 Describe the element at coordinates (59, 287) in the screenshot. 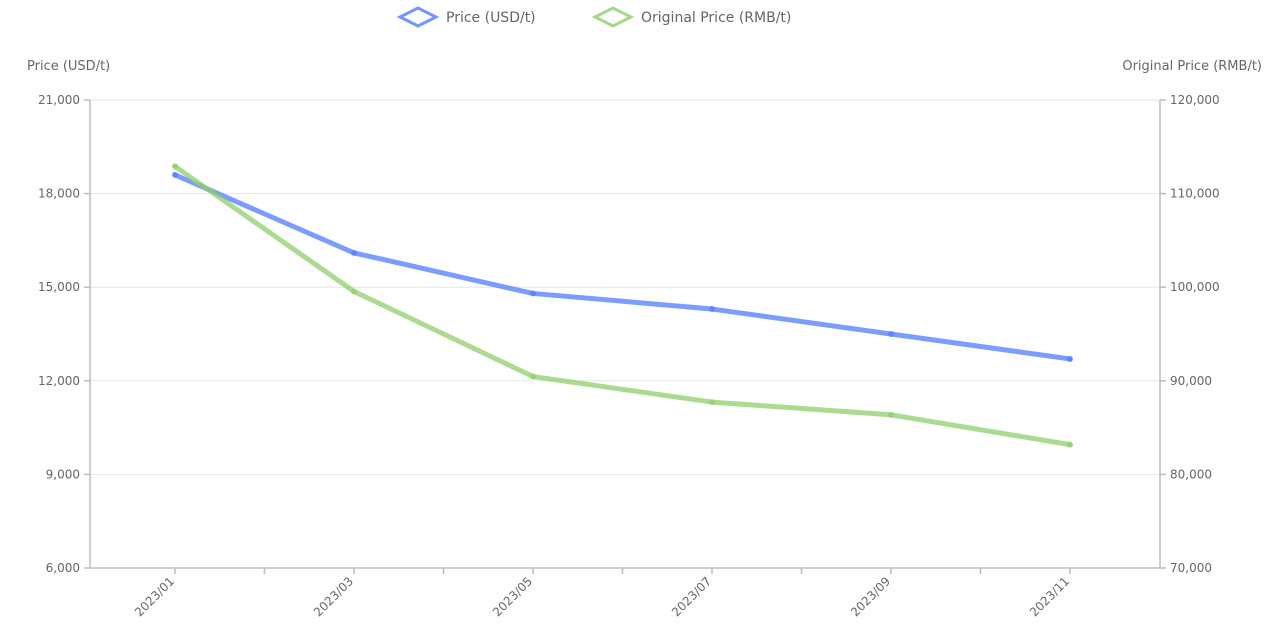

I see `left-tick-label: 15,000` at that location.